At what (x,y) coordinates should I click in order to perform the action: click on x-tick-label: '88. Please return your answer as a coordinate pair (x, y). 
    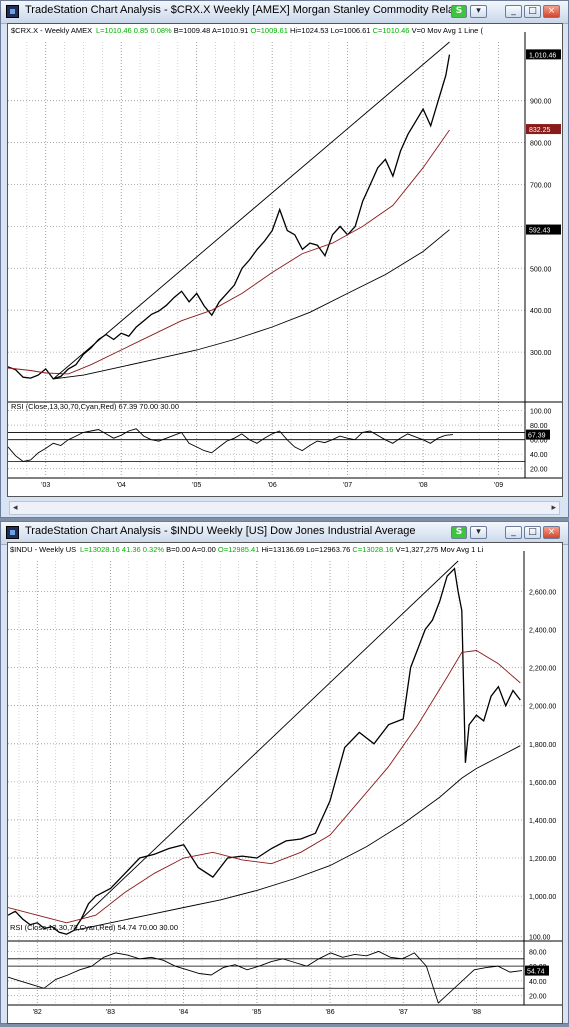
    Looking at the image, I should click on (476, 1012).